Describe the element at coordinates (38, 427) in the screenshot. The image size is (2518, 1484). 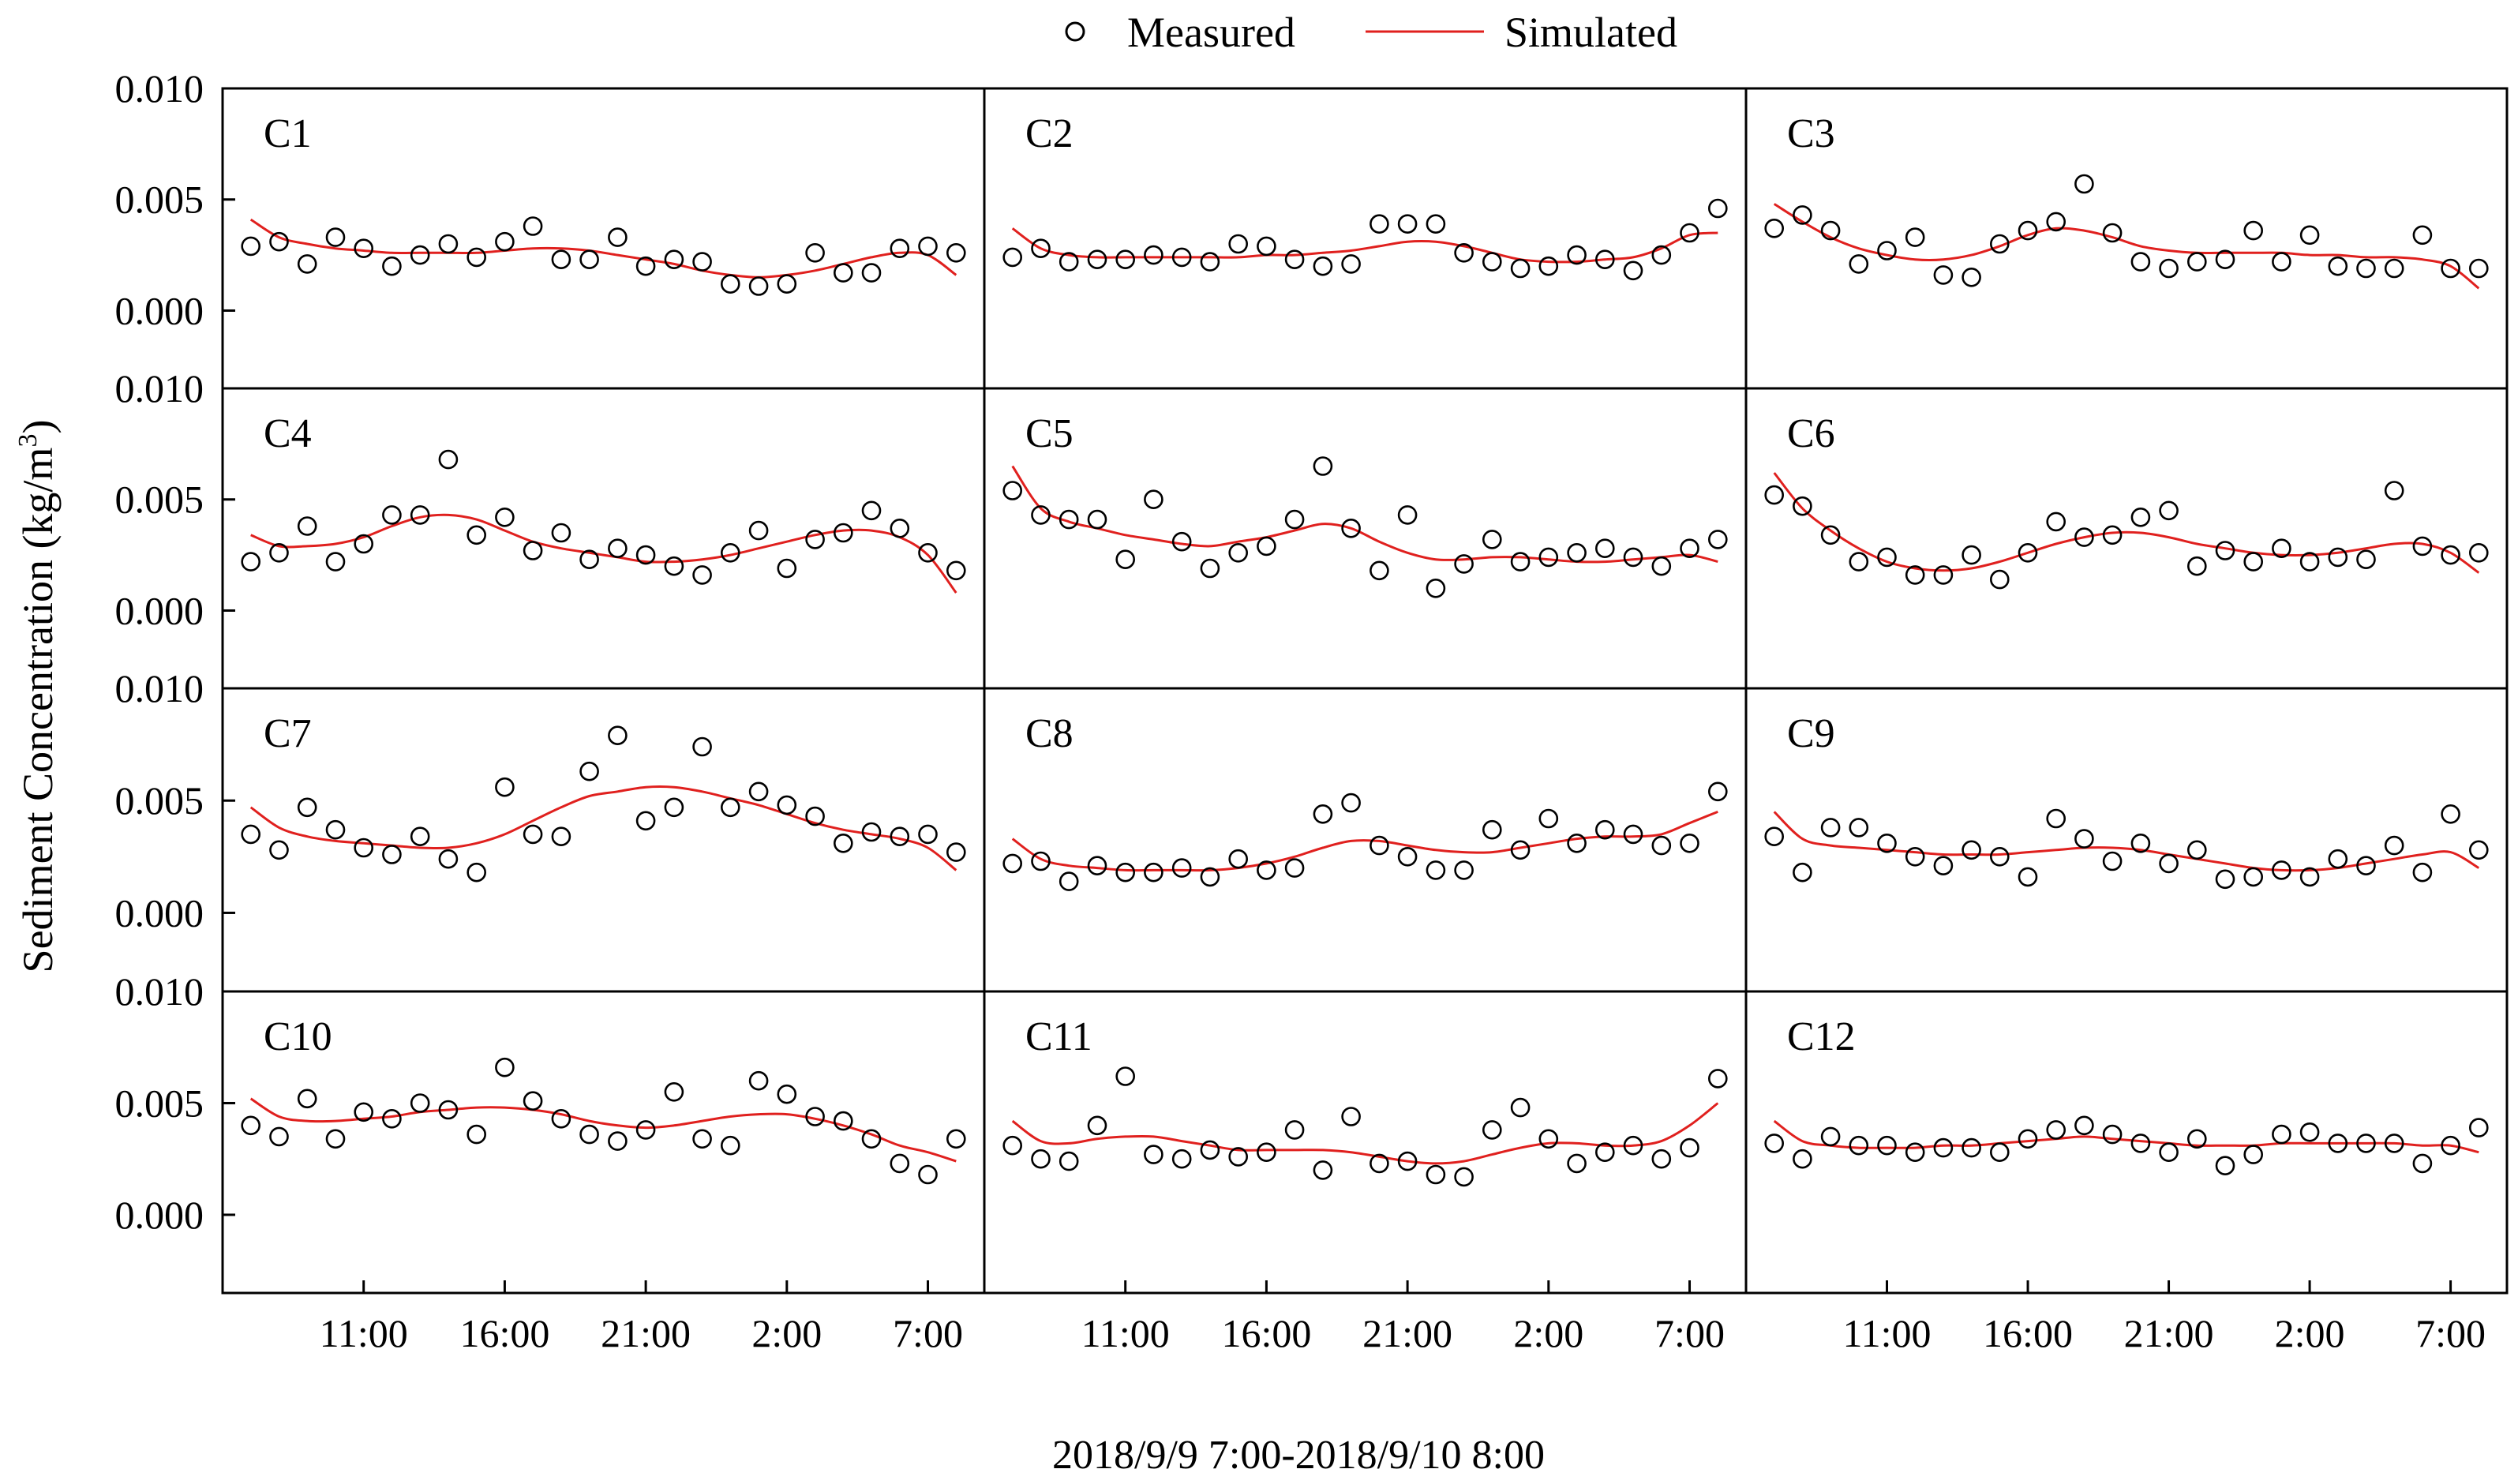
I see `y-axis-title-suffix: )` at that location.